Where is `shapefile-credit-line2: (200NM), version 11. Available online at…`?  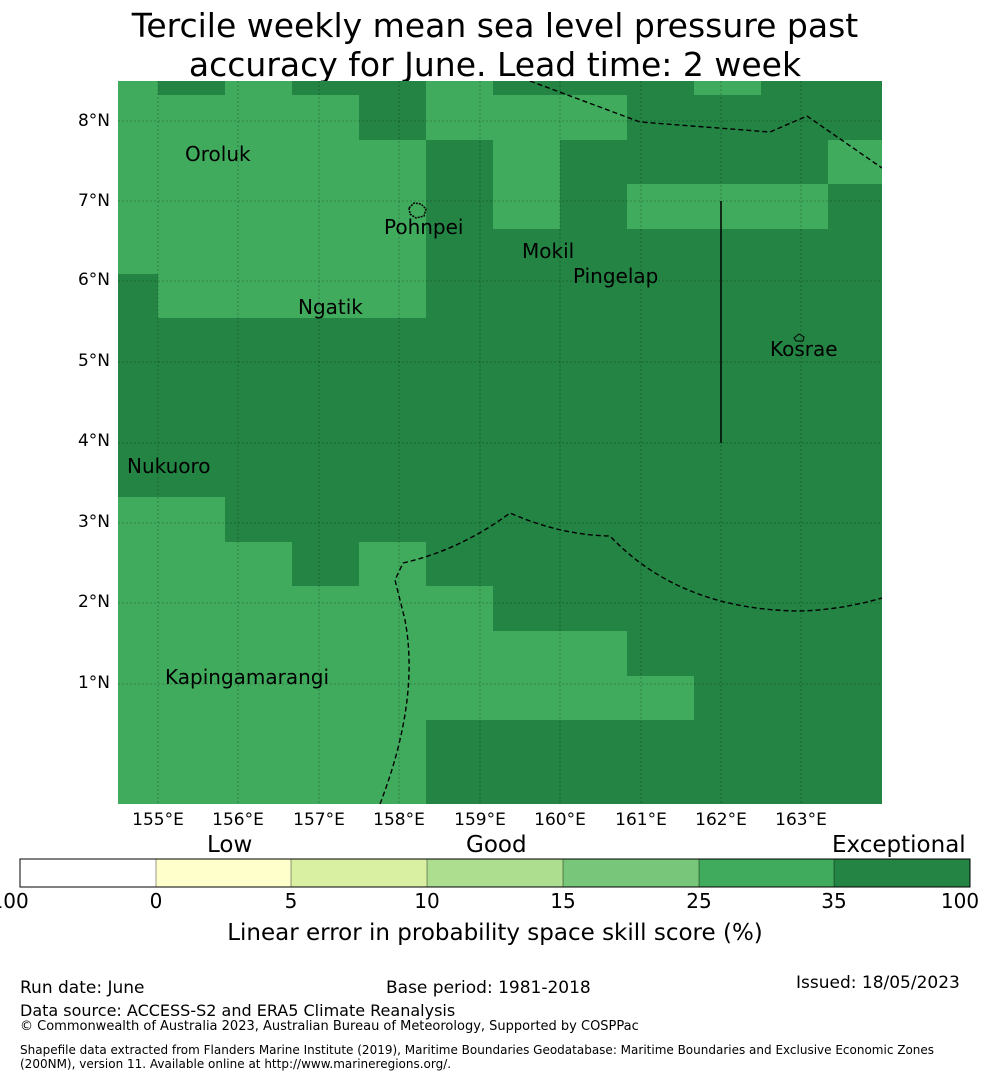 shapefile-credit-line2: (200NM), version 11. Available online at… is located at coordinates (236, 1064).